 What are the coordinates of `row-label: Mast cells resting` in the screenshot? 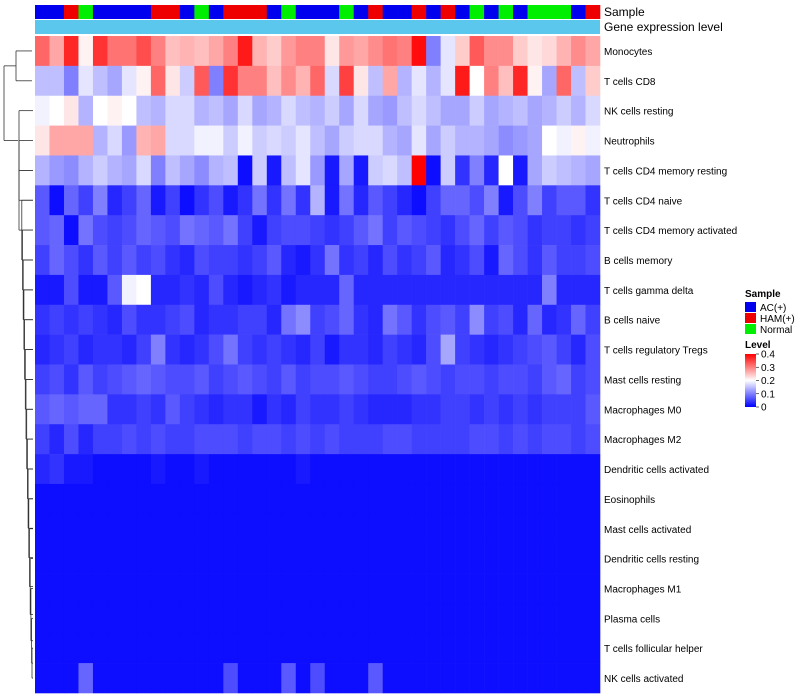 It's located at (642, 380).